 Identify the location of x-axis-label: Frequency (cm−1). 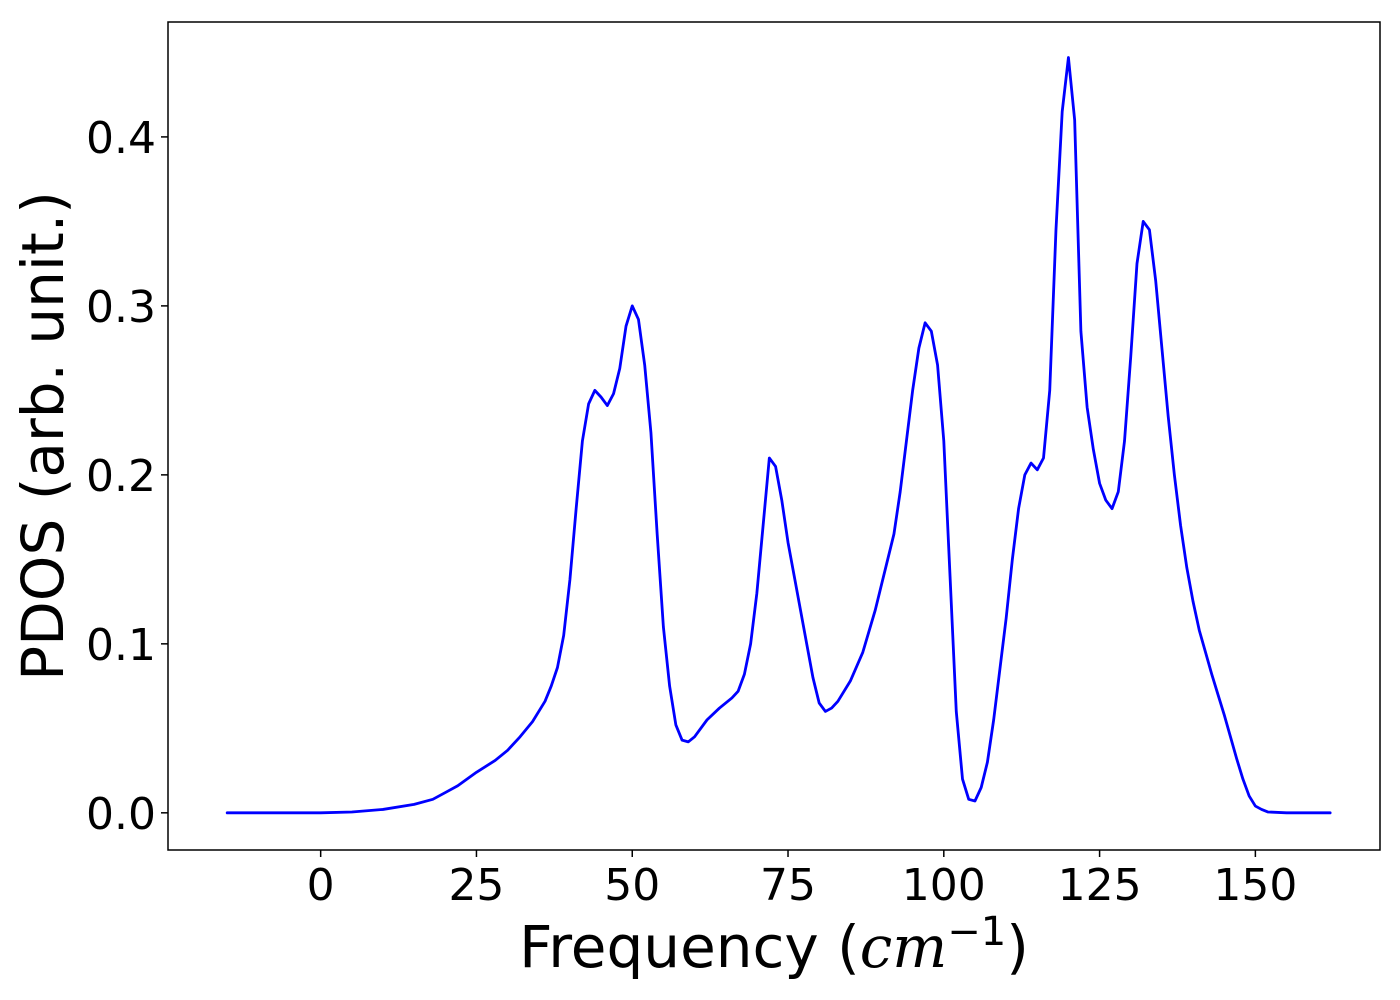
(774, 945).